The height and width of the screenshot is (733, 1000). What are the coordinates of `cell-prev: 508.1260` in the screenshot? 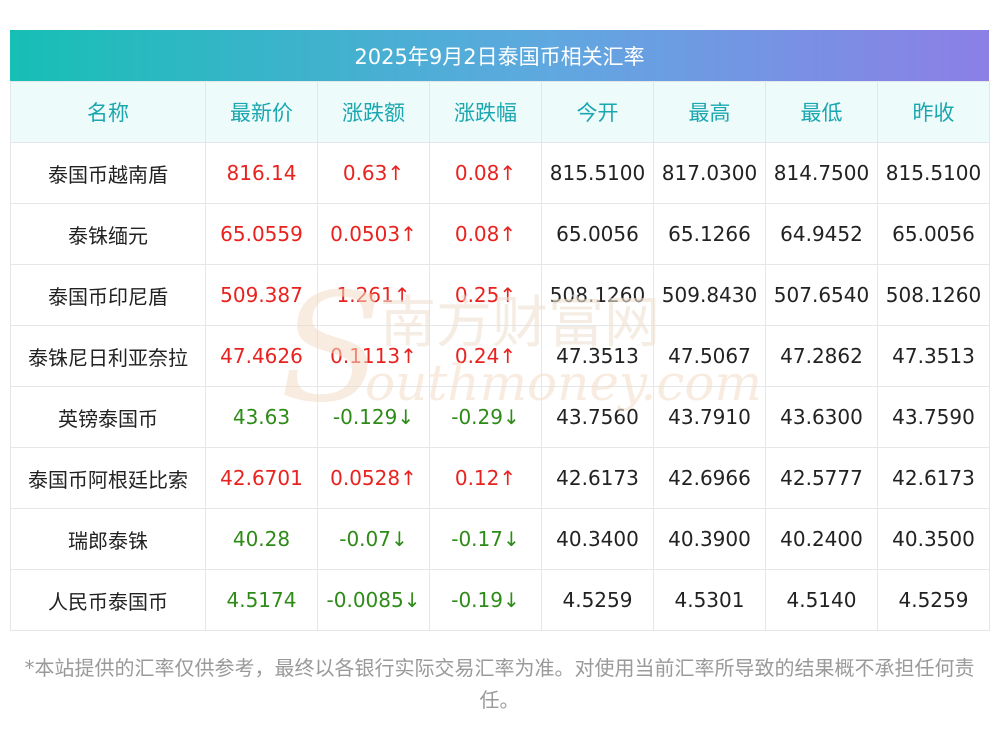 It's located at (933, 295).